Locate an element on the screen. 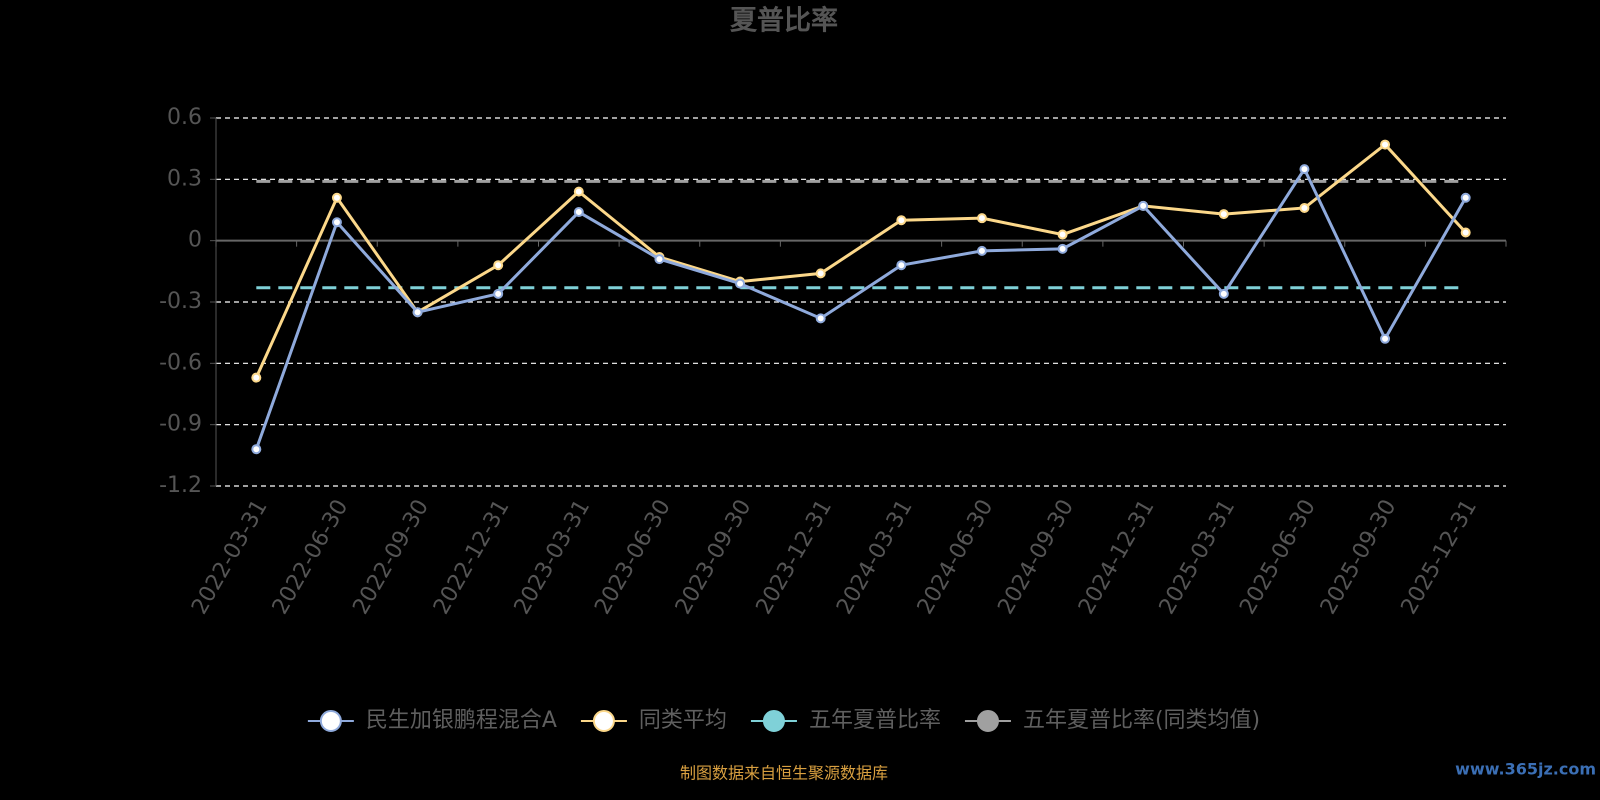  x-tick-label: 2023-09-30 is located at coordinates (714, 557).